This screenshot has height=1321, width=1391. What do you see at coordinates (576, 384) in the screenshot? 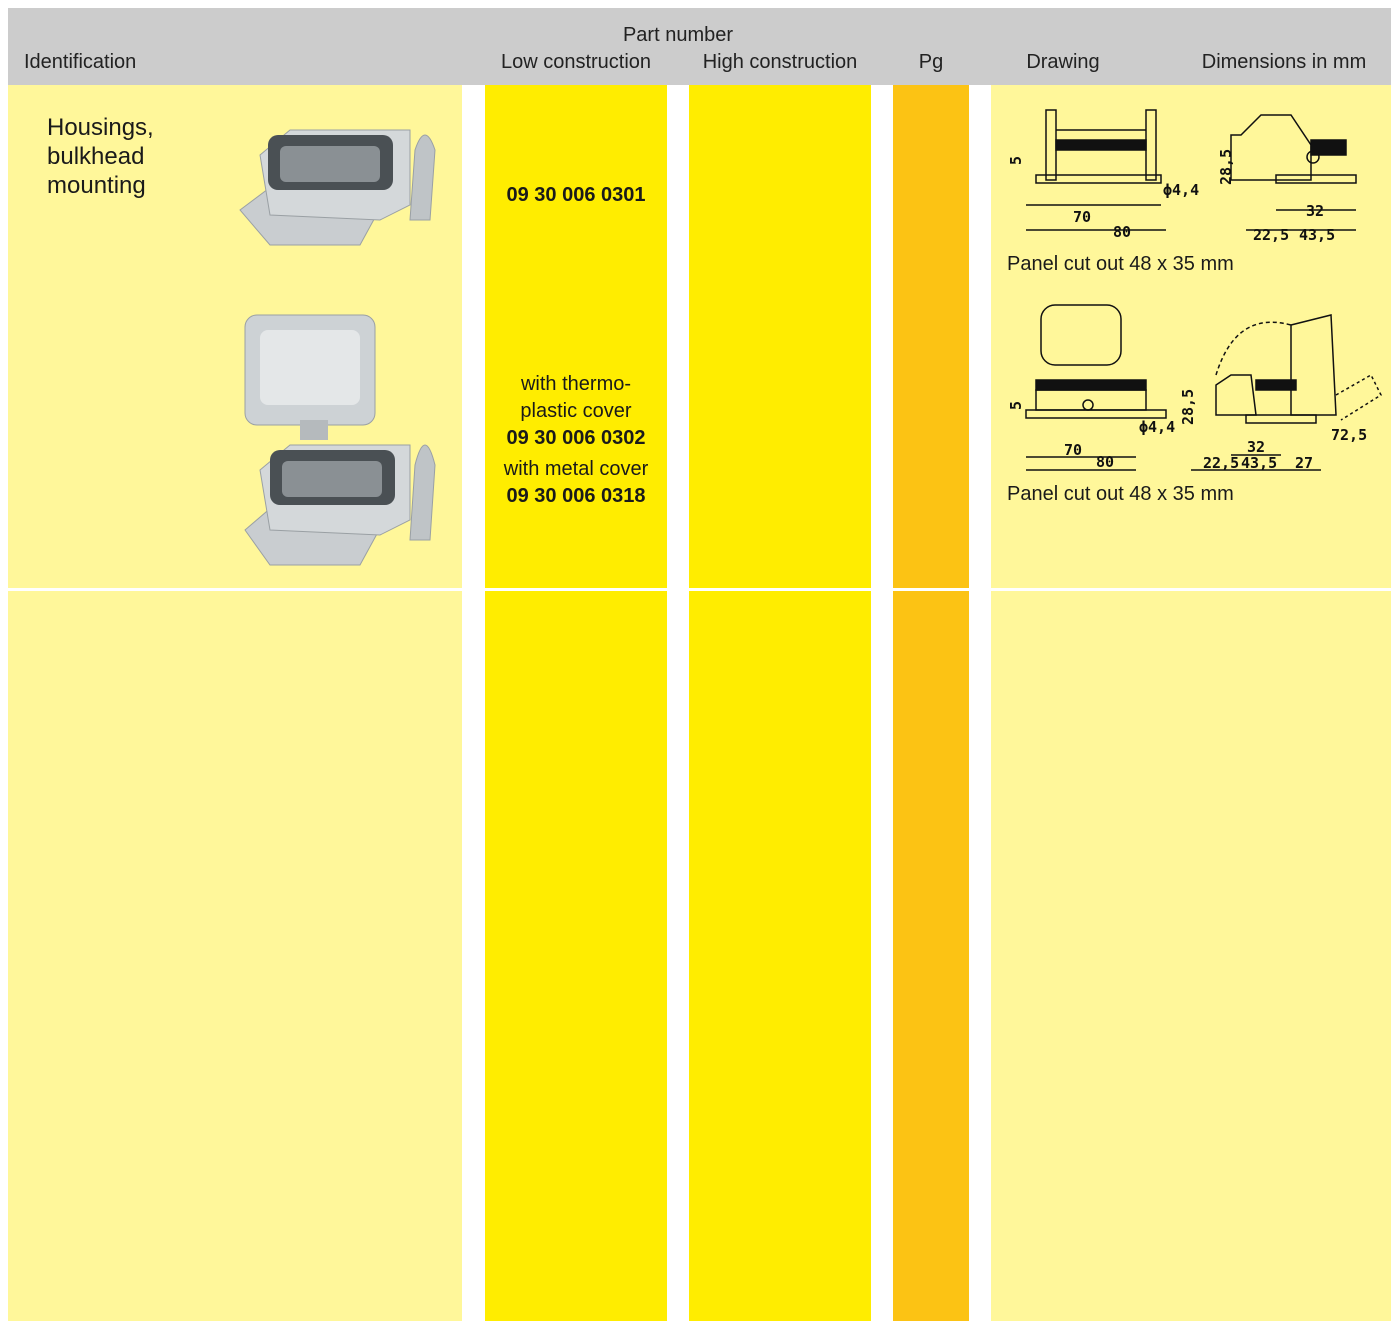
I see `variant-note: with thermo-` at bounding box center [576, 384].